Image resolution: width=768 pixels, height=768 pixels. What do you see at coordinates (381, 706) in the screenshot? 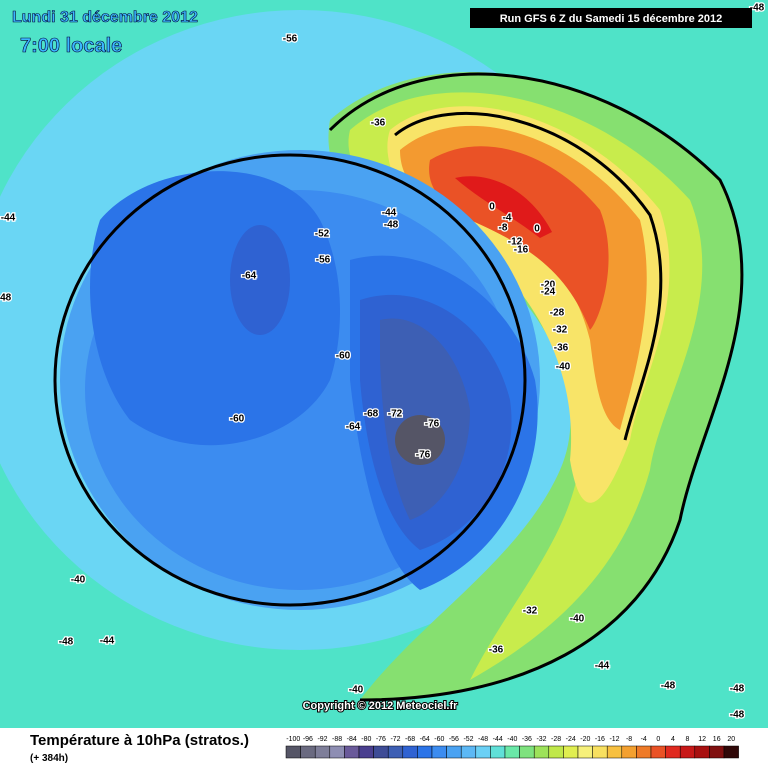
I see `copyright: Copyright © 2012 Meteociel.fr` at bounding box center [381, 706].